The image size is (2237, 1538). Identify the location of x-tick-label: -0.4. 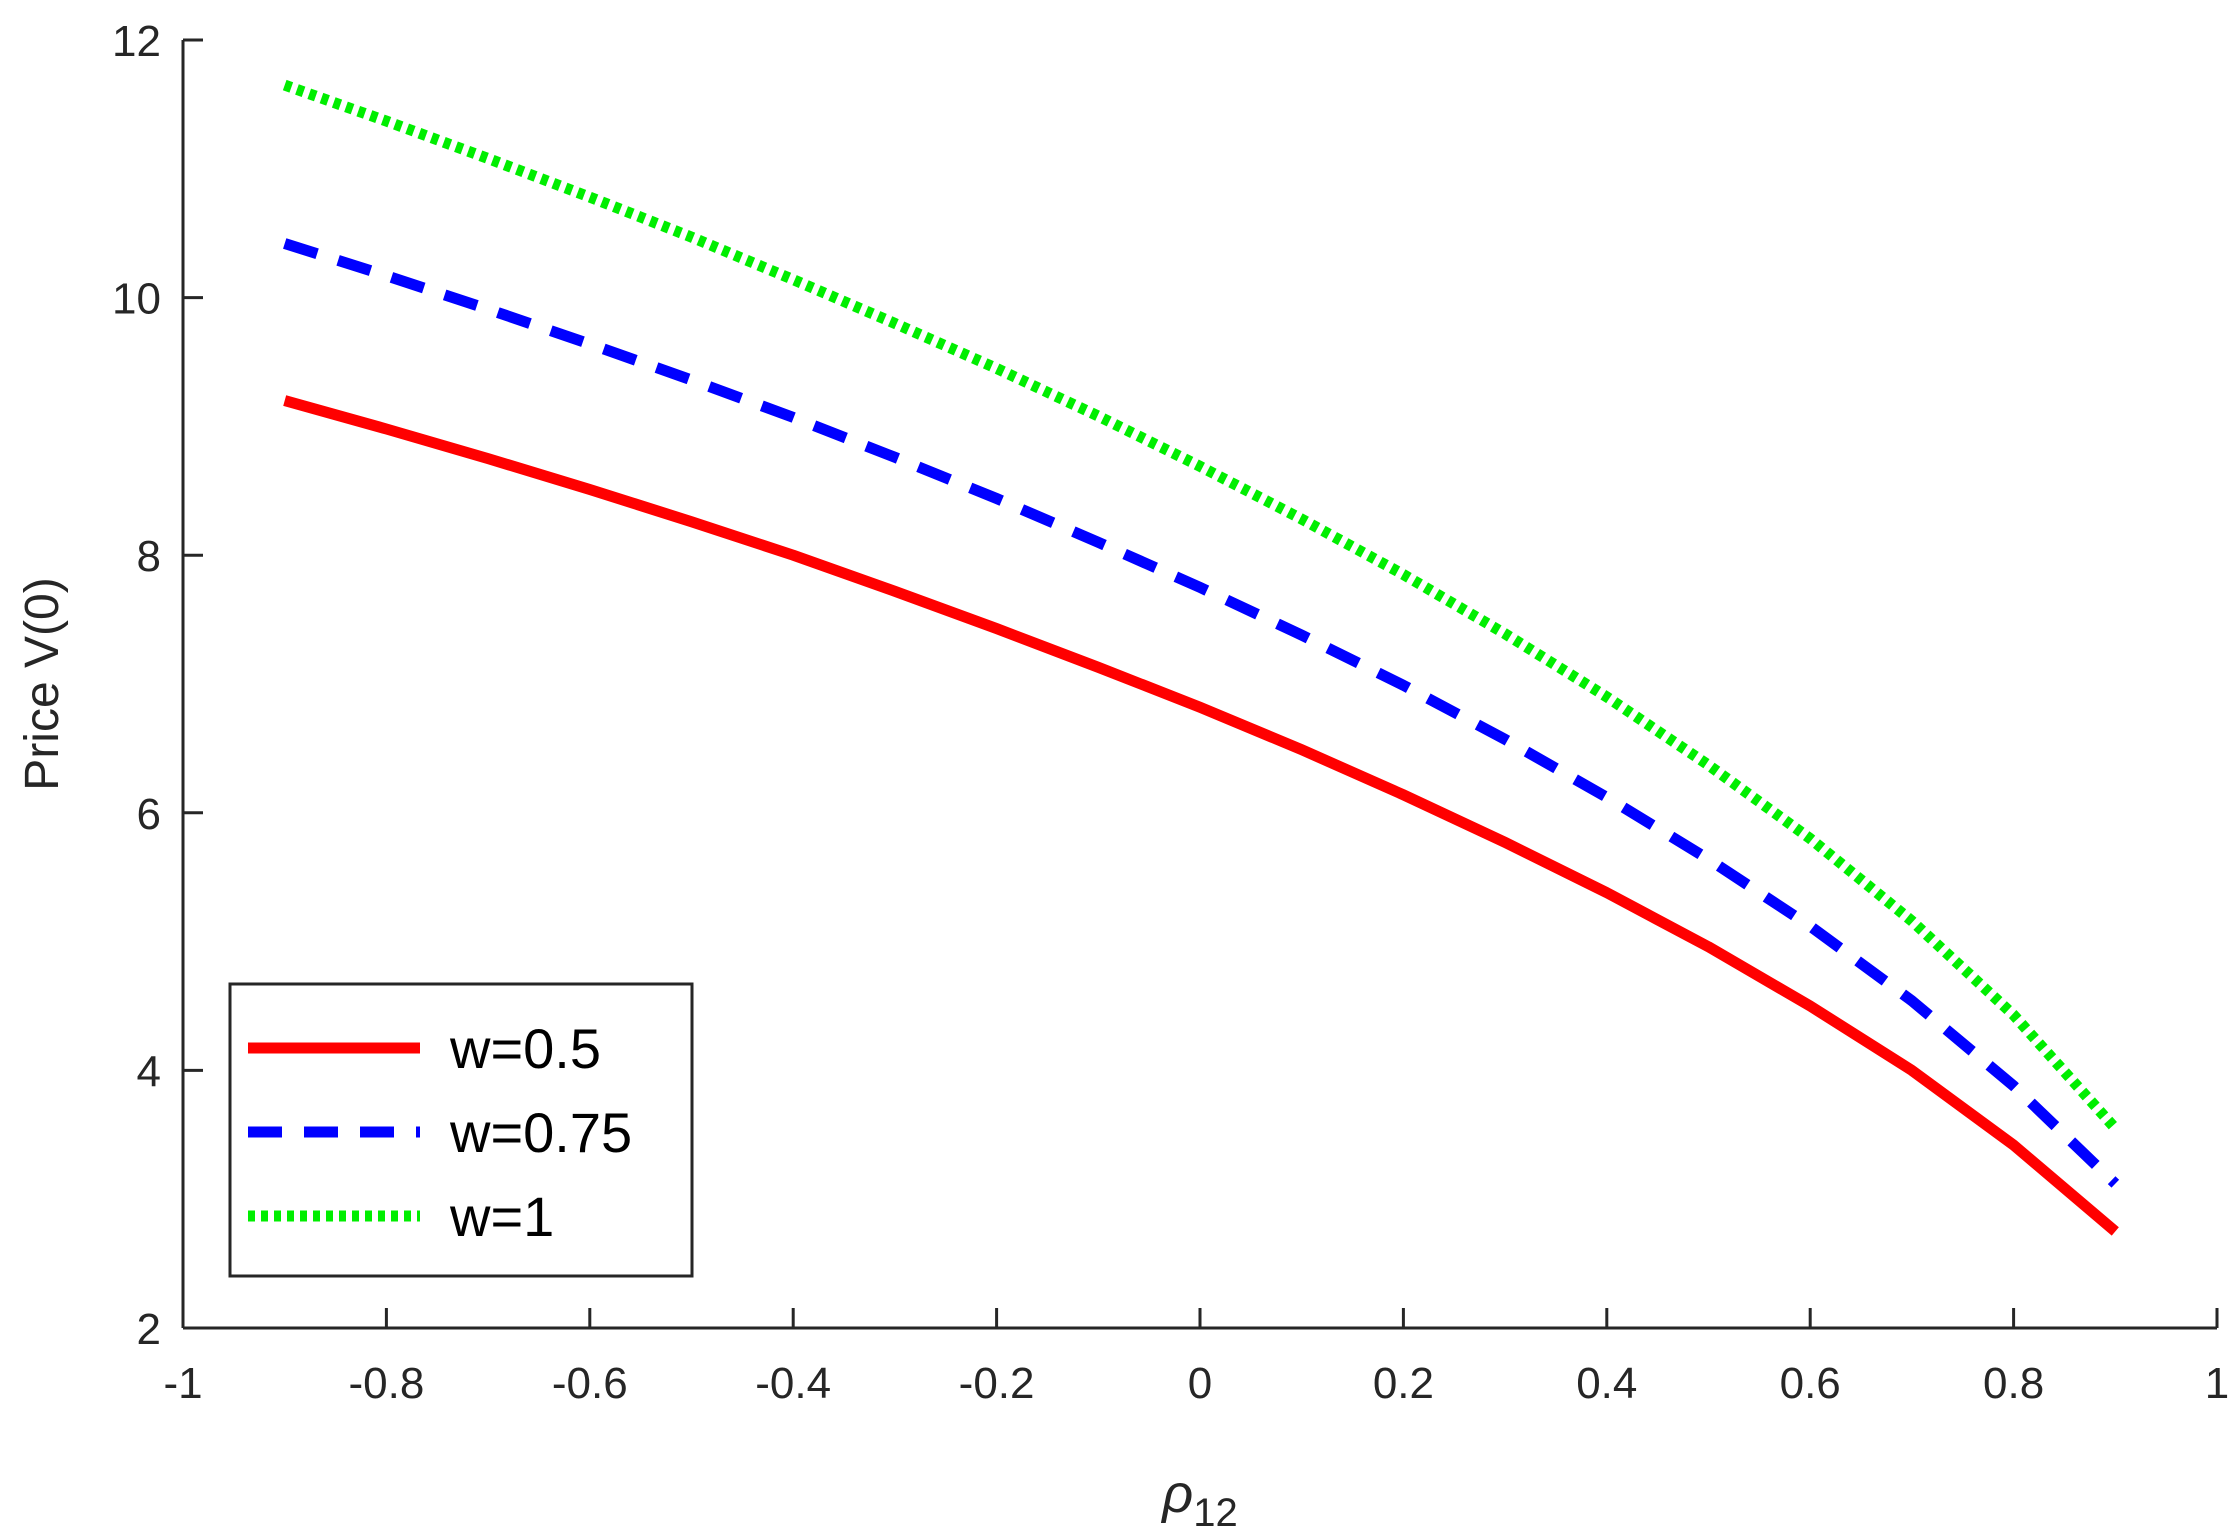
(793, 1383).